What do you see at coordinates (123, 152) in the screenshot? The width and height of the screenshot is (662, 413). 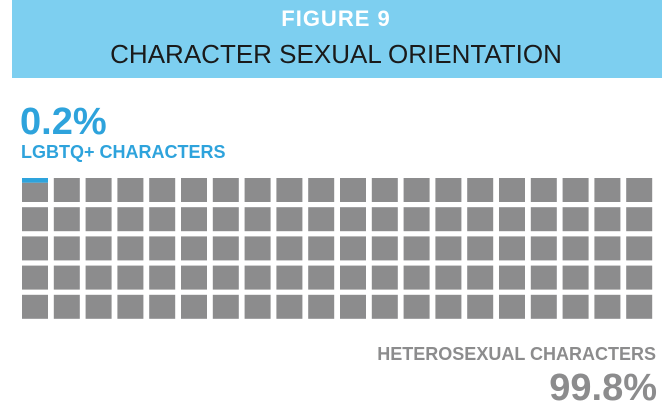 I see `lgbtq-label: LGBTQ+ CHARACTERS` at bounding box center [123, 152].